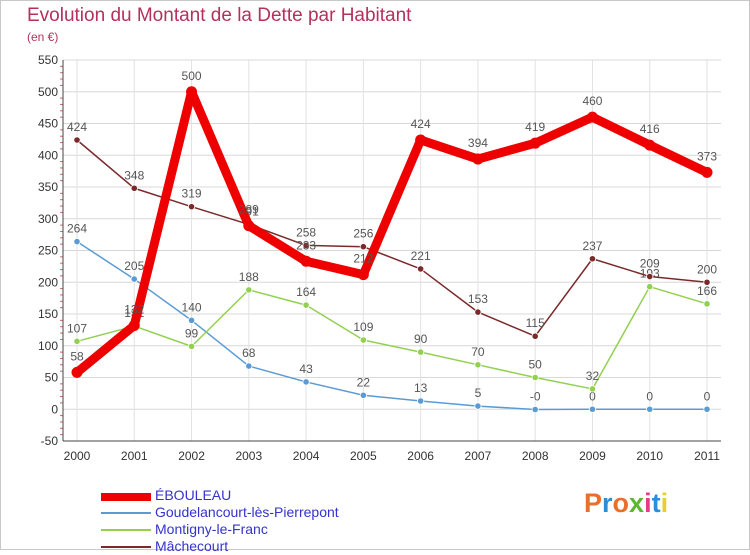 The height and width of the screenshot is (555, 750). Describe the element at coordinates (656, 503) in the screenshot. I see `brand-letter: t` at that location.